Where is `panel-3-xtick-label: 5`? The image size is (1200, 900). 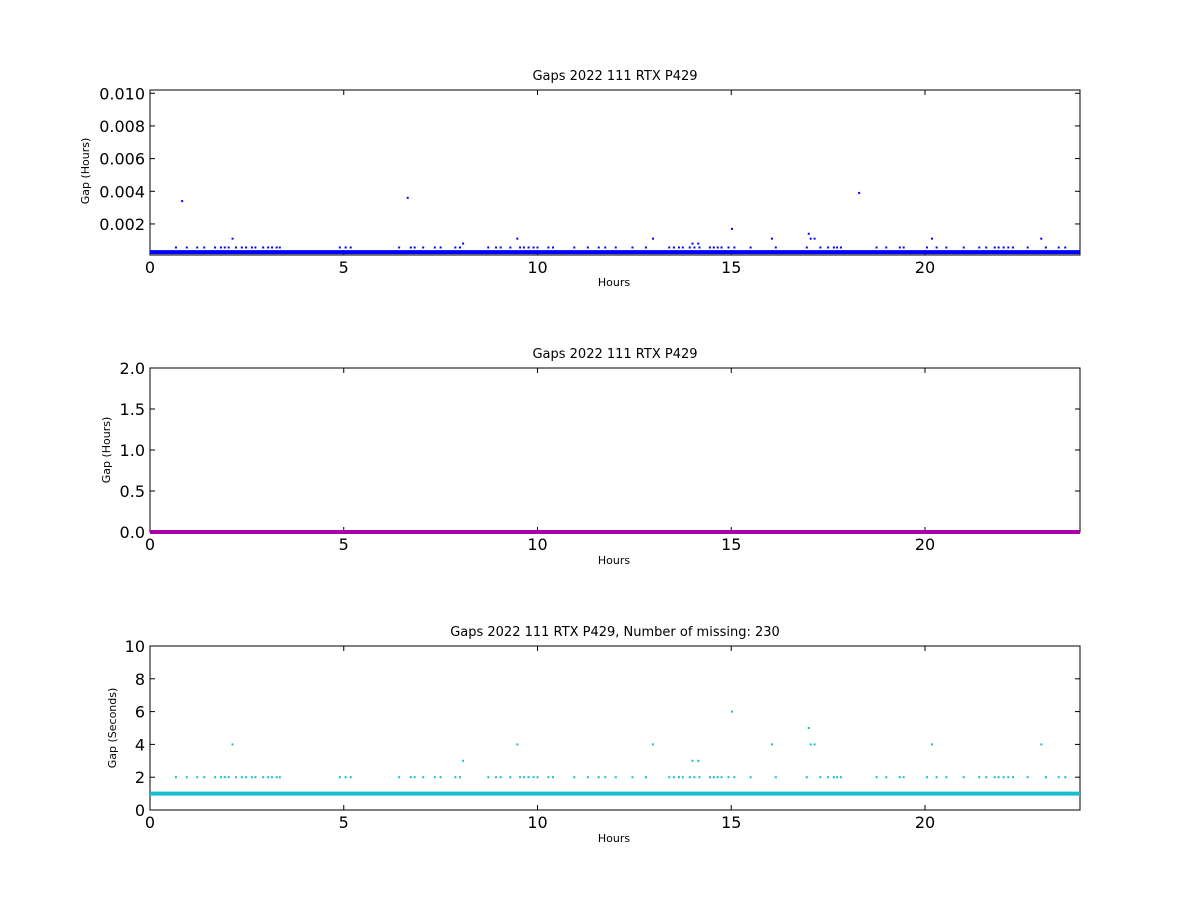
panel-3-xtick-label: 5 is located at coordinates (344, 822).